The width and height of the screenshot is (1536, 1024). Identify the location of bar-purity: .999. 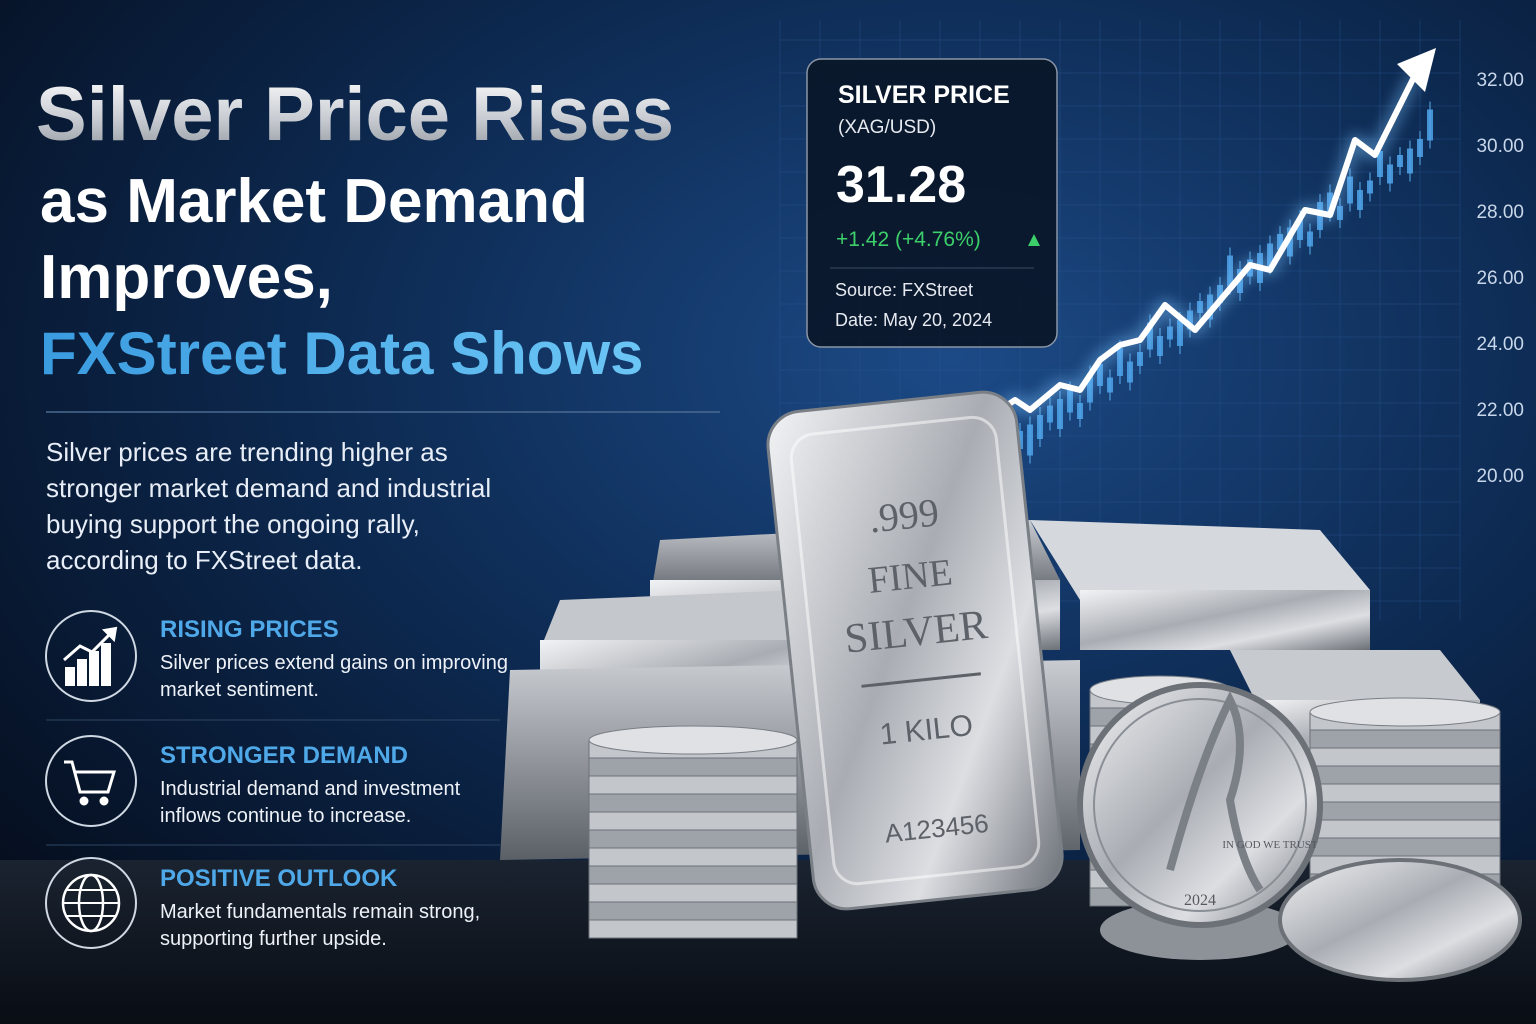
(904, 515).